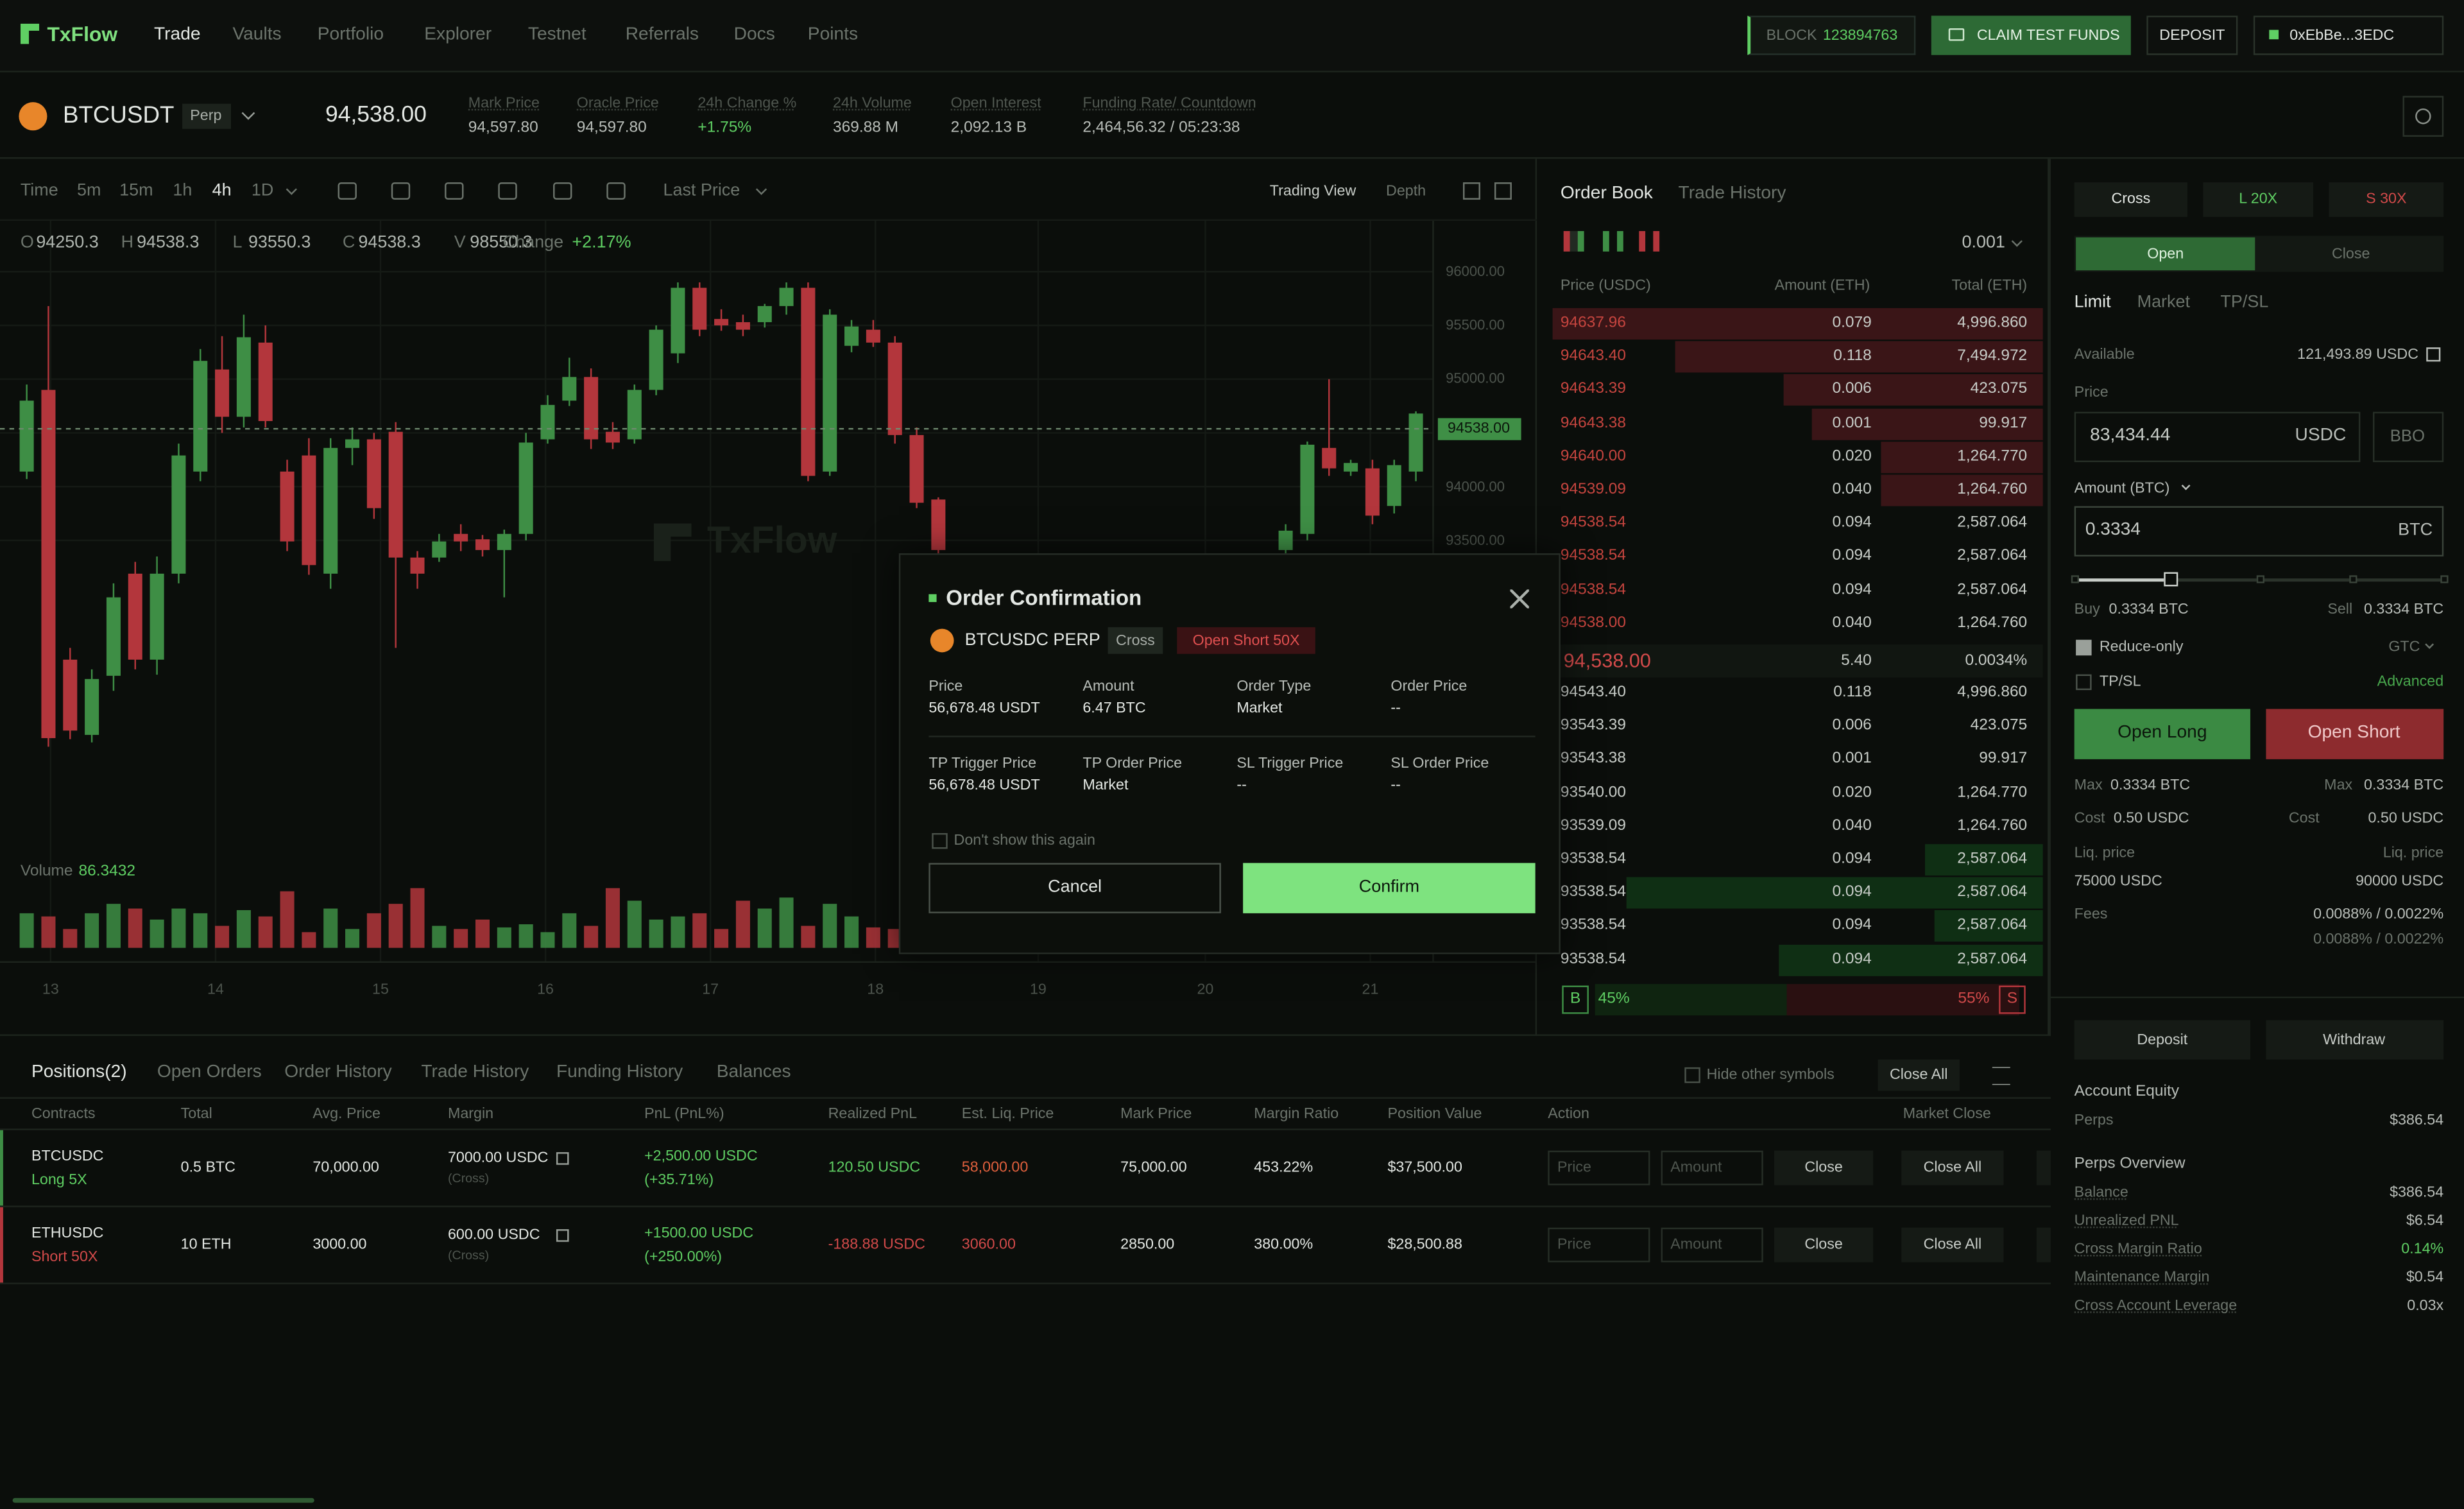 The width and height of the screenshot is (2464, 1509). Describe the element at coordinates (1607, 193) in the screenshot. I see `tab: Order Book` at that location.